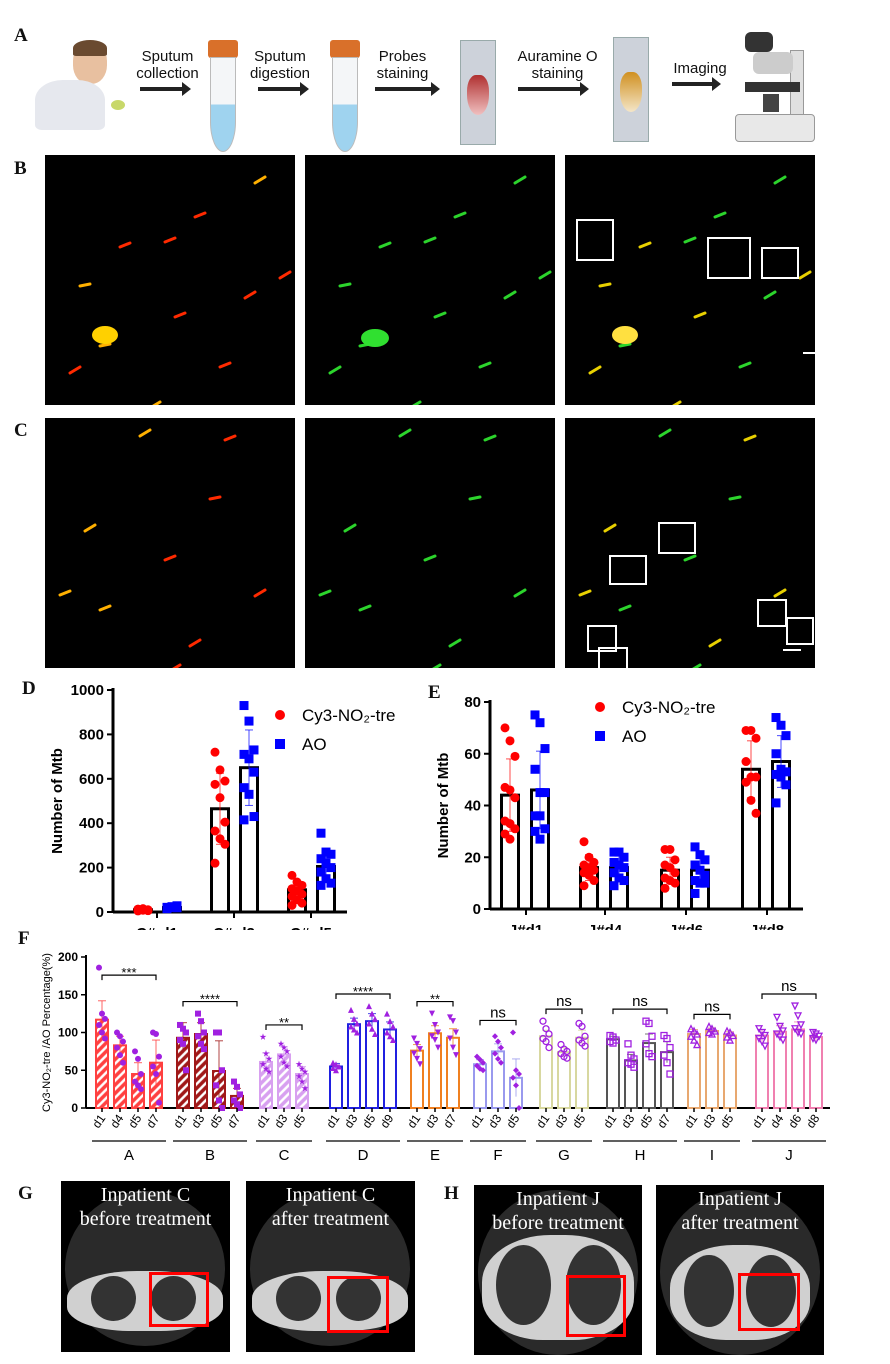 This screenshot has height=1364, width=890. What do you see at coordinates (557, 65) in the screenshot?
I see `step-auramine-staining: Auramine O staining` at bounding box center [557, 65].